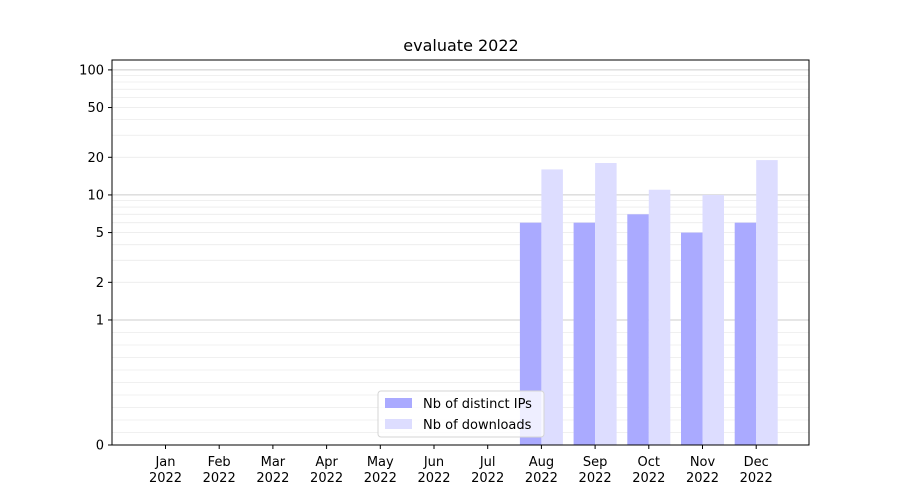 Image resolution: width=900 pixels, height=500 pixels. What do you see at coordinates (95, 108) in the screenshot?
I see `y-tick-label: 50` at bounding box center [95, 108].